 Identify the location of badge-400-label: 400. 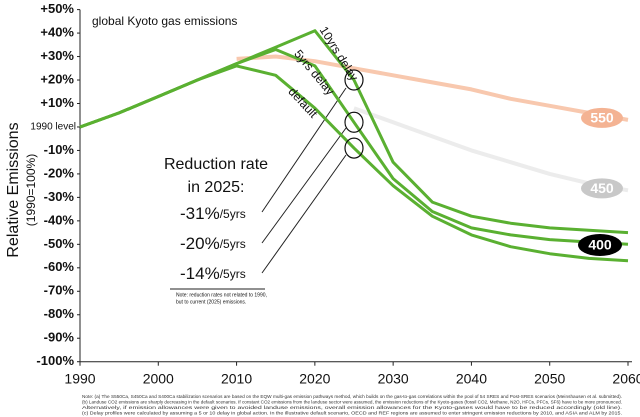
(600, 245).